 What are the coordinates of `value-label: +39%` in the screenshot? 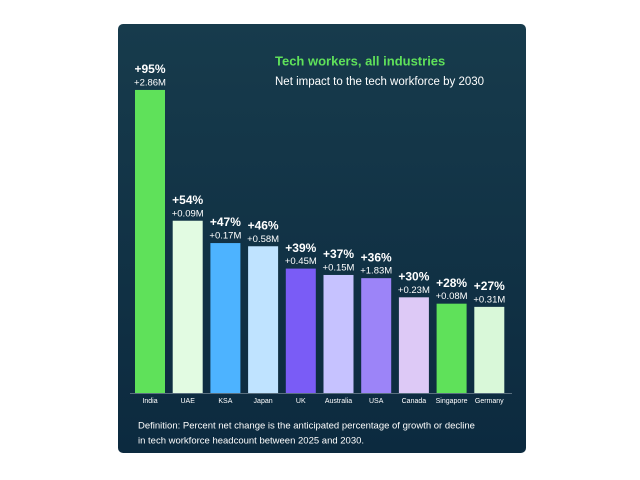 It's located at (300, 248).